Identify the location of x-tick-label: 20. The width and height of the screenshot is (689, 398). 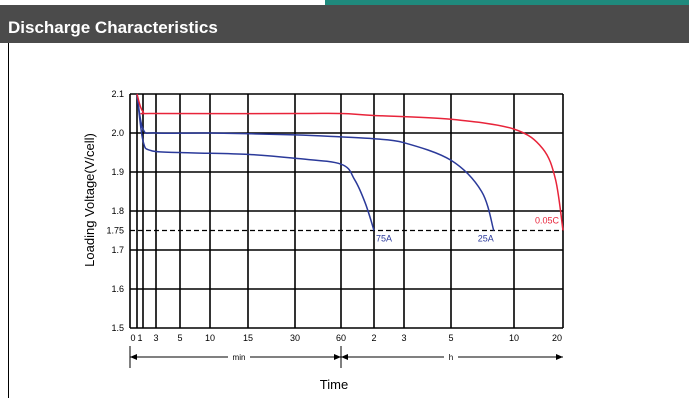
(557, 338).